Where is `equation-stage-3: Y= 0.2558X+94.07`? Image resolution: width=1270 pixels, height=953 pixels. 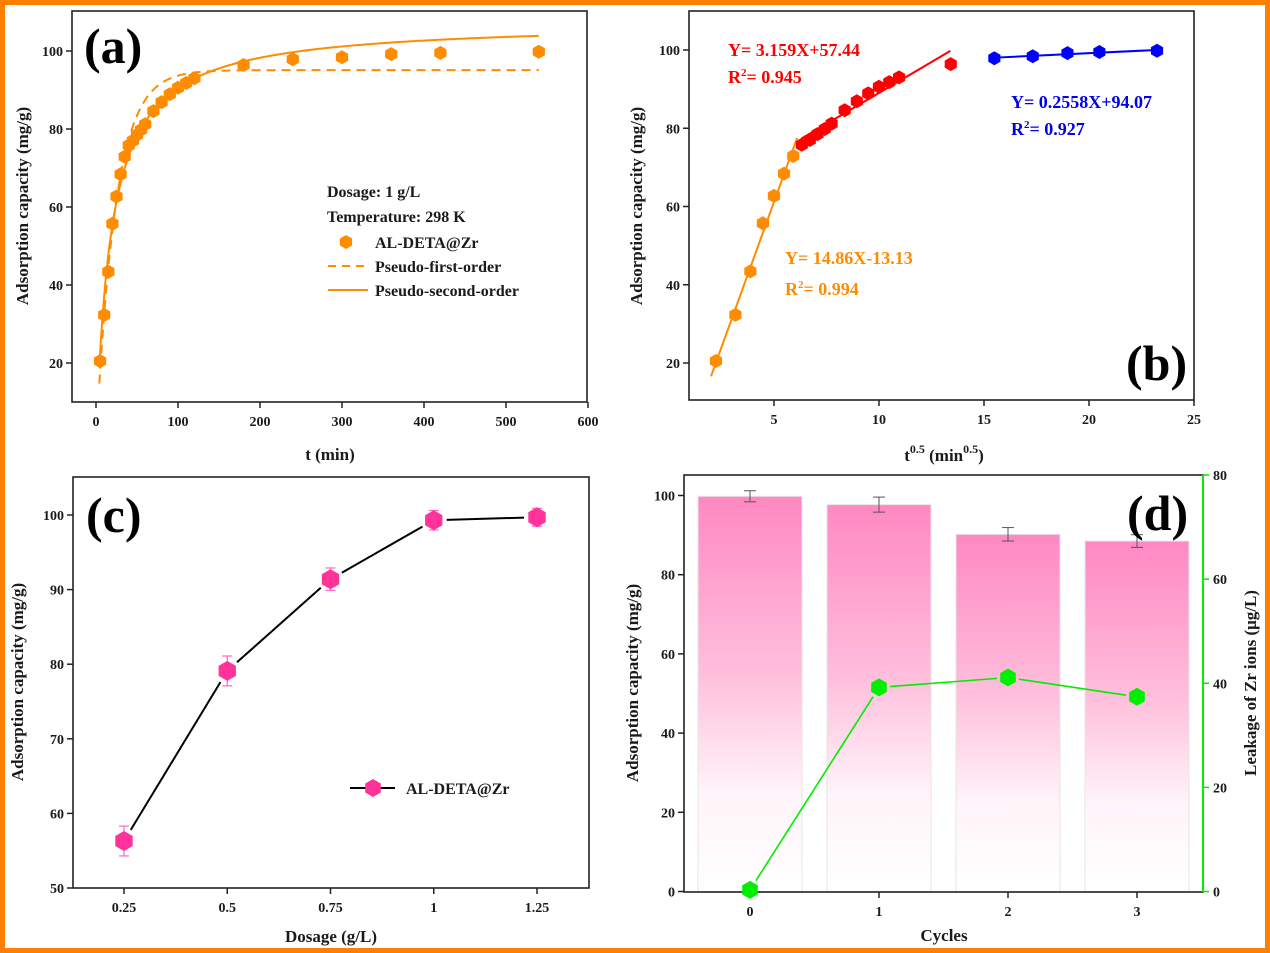
equation-stage-3: Y= 0.2558X+94.07 is located at coordinates (1081, 102).